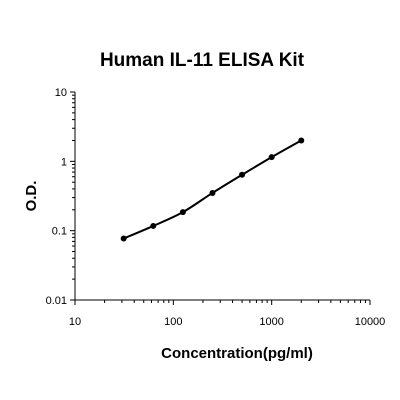 The width and height of the screenshot is (400, 400). I want to click on x-tick-label: 10000, so click(370, 322).